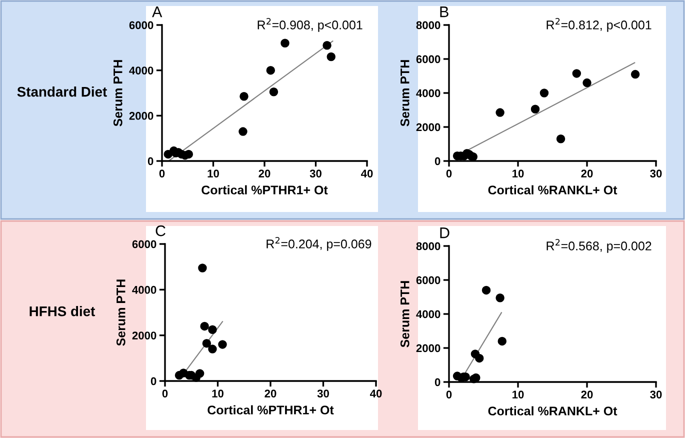 The height and width of the screenshot is (438, 685). I want to click on text: Standard Diet, so click(62, 91).